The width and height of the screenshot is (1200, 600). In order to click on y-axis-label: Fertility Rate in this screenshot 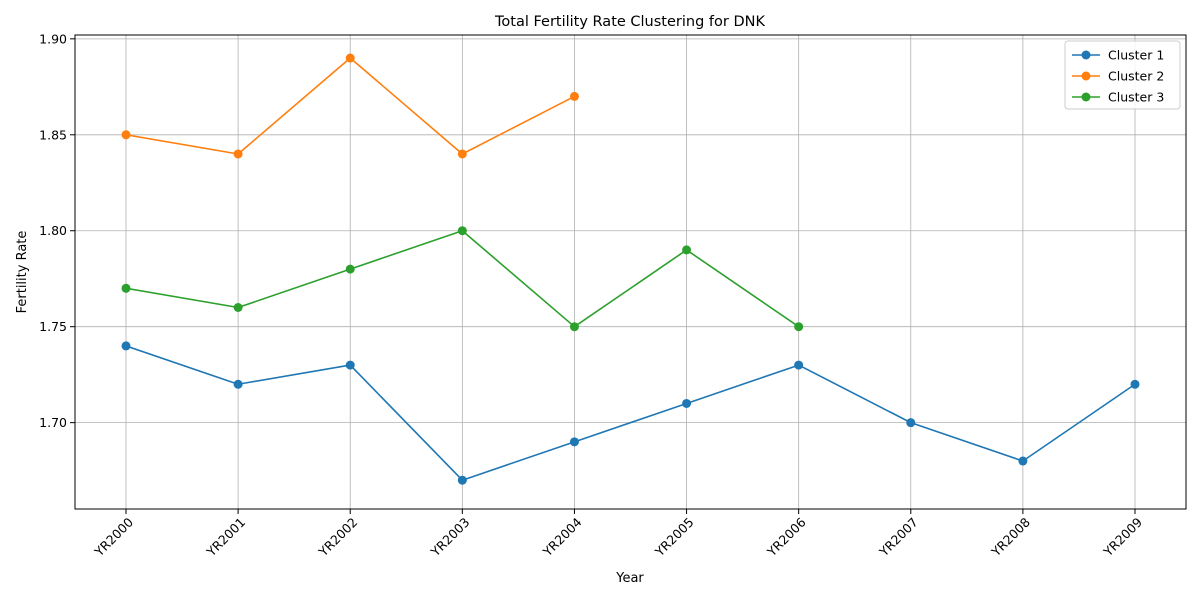, I will do `click(22, 272)`.